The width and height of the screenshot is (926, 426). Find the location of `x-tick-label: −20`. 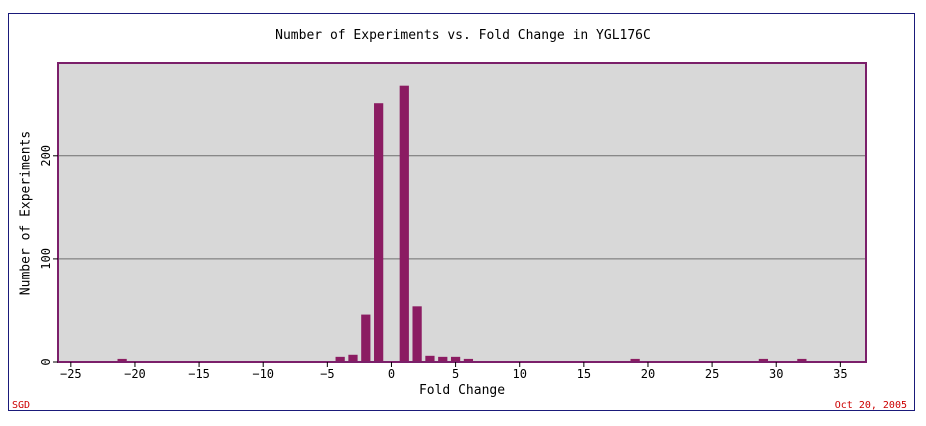

x-tick-label: −20 is located at coordinates (135, 374).